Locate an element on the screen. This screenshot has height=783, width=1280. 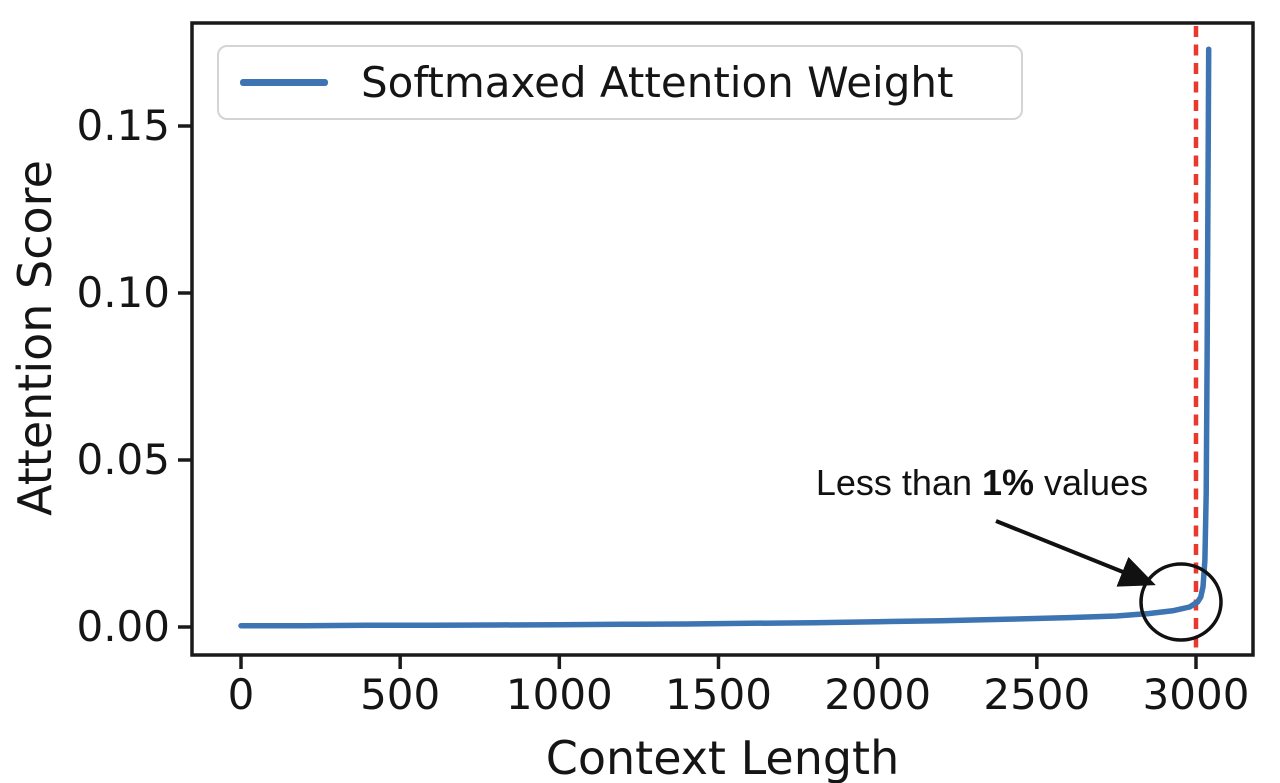
legend-line-sample is located at coordinates (284, 82).